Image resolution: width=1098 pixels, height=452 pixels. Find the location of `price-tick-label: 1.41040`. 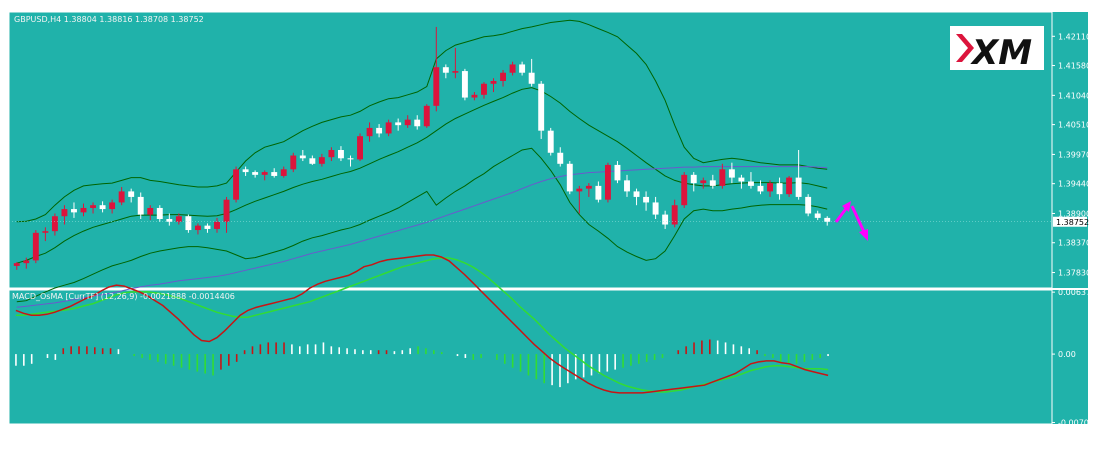

price-tick-label: 1.41040 is located at coordinates (1074, 95).